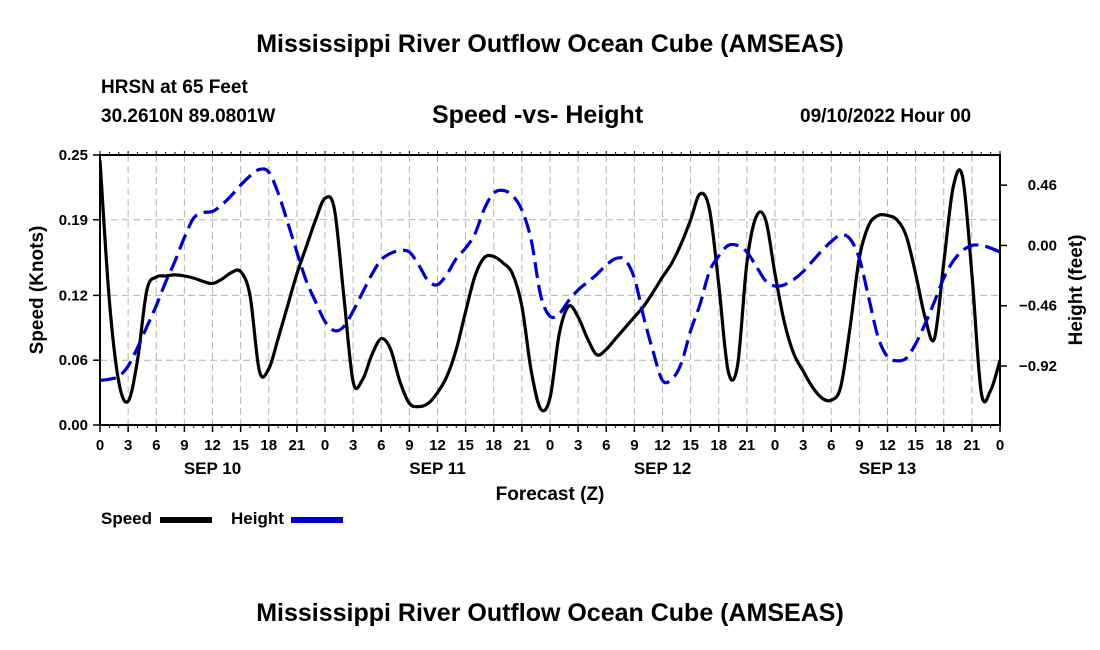 Image resolution: width=1100 pixels, height=650 pixels. What do you see at coordinates (1038, 306) in the screenshot?
I see `y2-tick-label: −0.46` at bounding box center [1038, 306].